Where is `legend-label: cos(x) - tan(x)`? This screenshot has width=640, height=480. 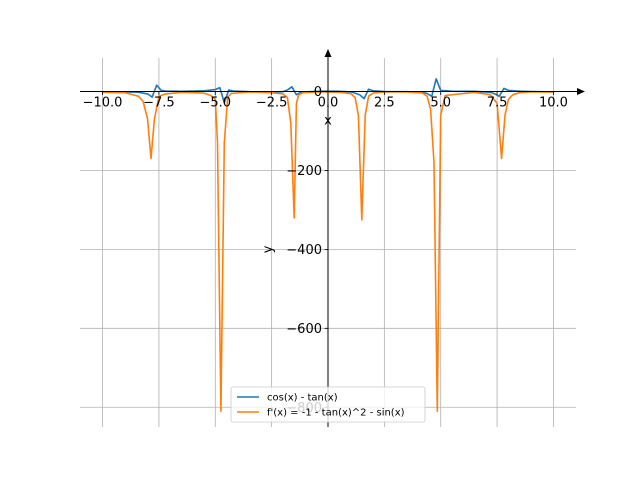 legend-label: cos(x) - tan(x) is located at coordinates (302, 398).